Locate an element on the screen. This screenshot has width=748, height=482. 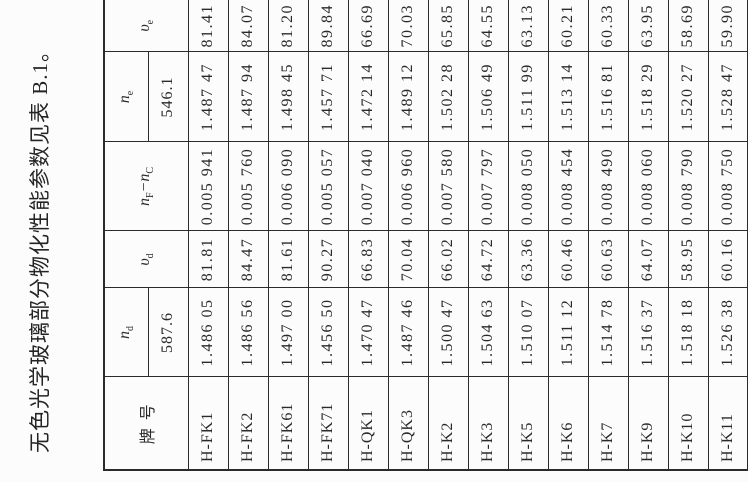
nfnc-cell: 0.007 040 is located at coordinates (368, 186).